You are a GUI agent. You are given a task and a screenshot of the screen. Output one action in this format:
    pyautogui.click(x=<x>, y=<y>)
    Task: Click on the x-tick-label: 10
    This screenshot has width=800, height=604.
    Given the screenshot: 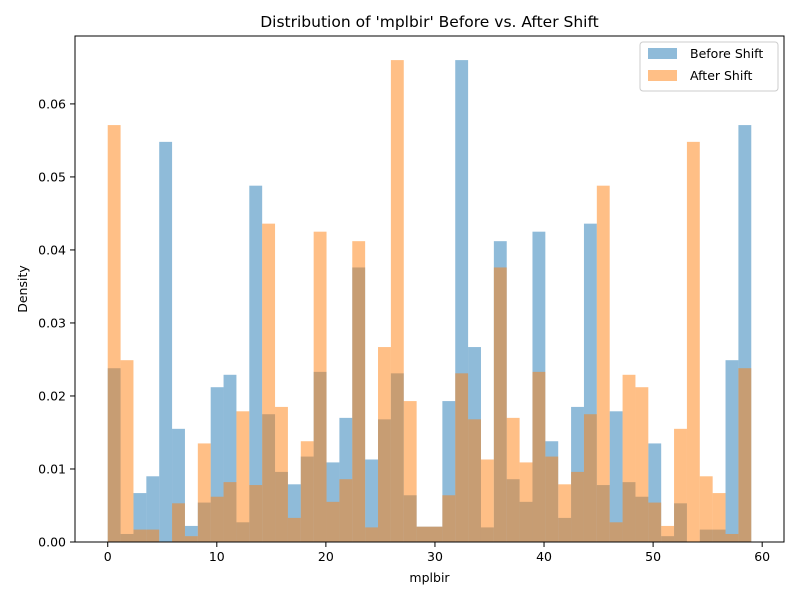 What is the action you would take?
    pyautogui.click(x=217, y=556)
    